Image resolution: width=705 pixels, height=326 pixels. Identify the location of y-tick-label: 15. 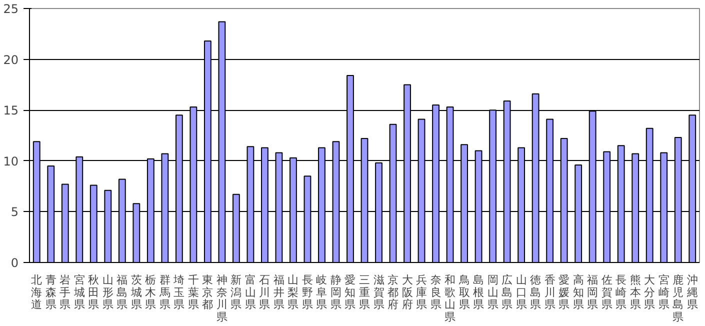
(11, 111).